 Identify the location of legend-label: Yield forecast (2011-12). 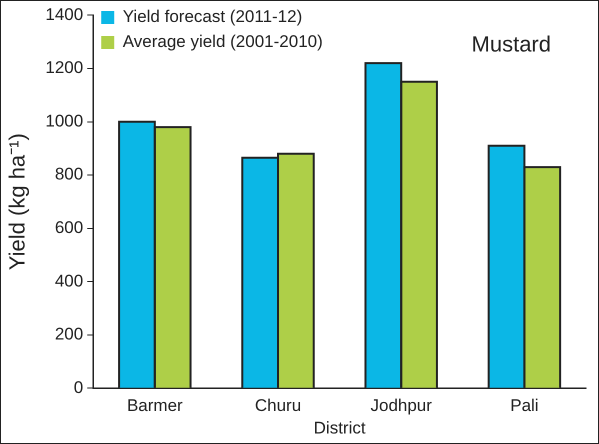
(212, 16).